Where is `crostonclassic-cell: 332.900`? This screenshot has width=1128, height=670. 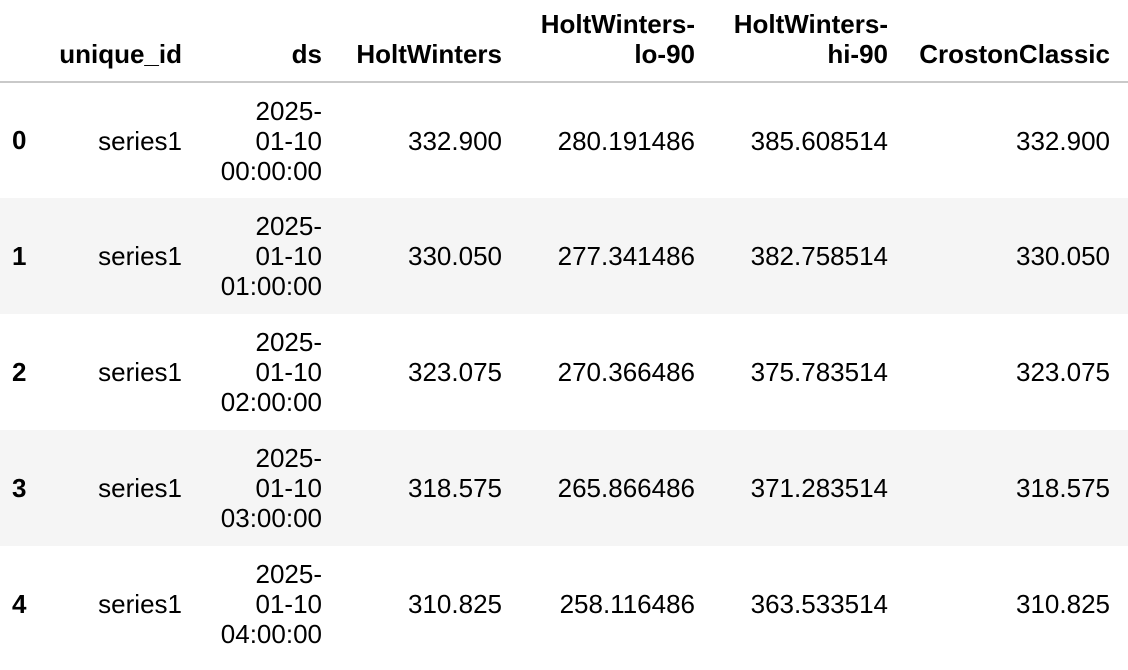
crostonclassic-cell: 332.900 is located at coordinates (1063, 140).